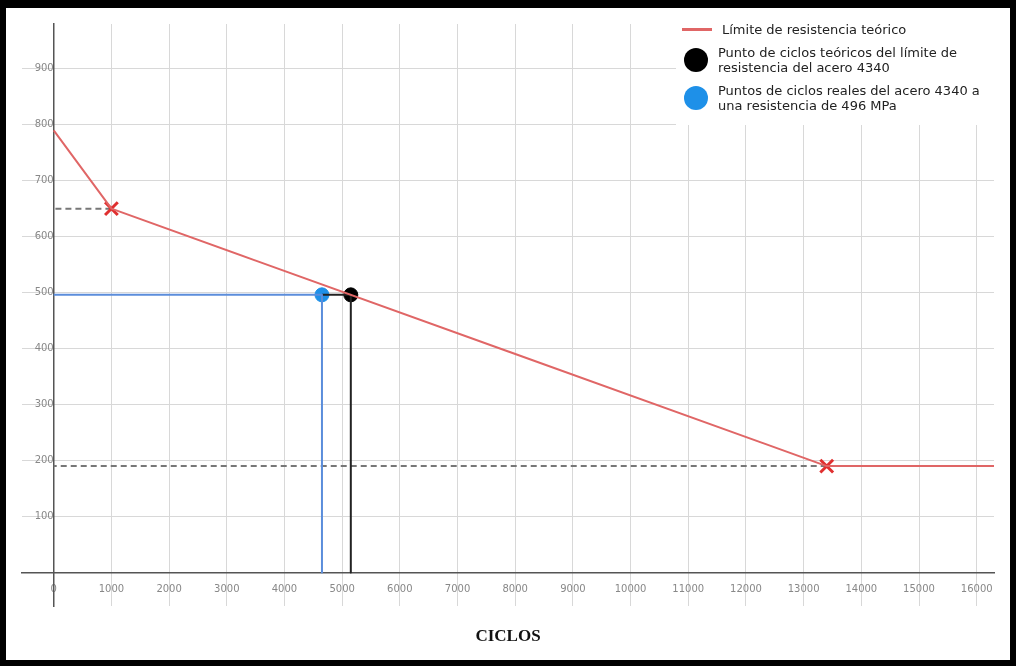  What do you see at coordinates (44, 236) in the screenshot?
I see `y-tick-label: 600` at bounding box center [44, 236].